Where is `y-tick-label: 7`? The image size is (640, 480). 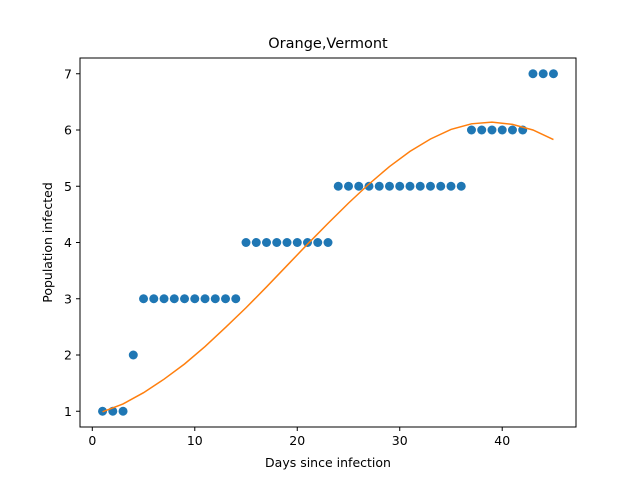
y-tick-label: 7 is located at coordinates (68, 73).